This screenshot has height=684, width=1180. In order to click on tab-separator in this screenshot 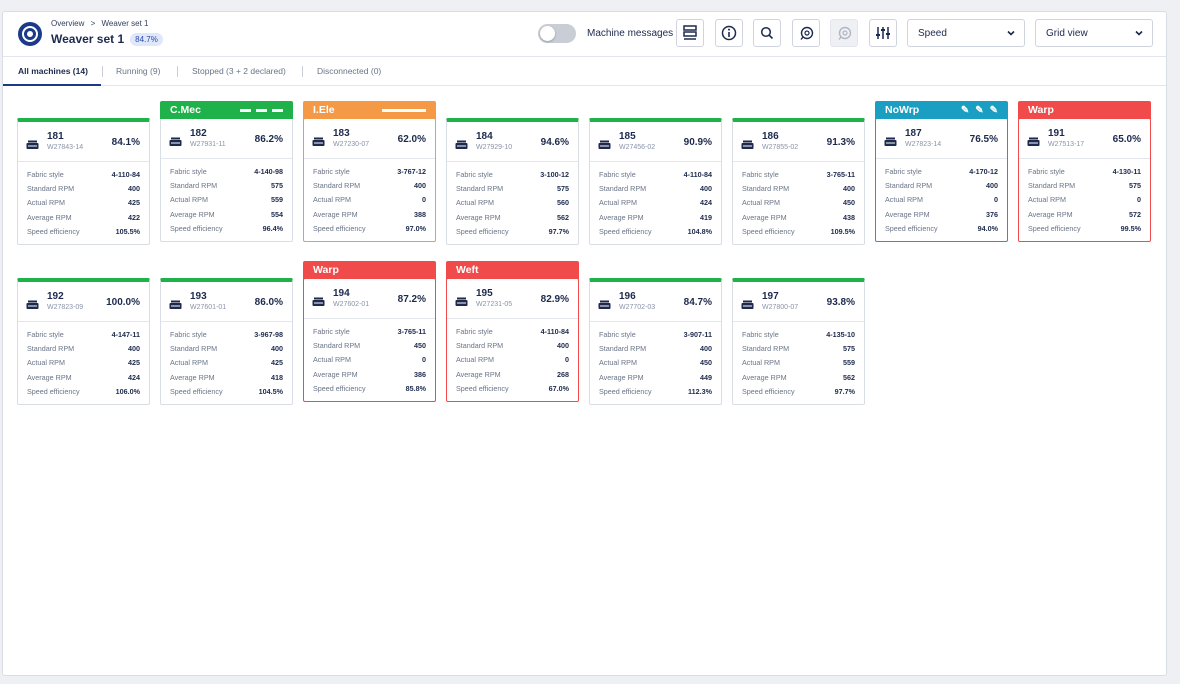, I will do `click(302, 71)`.